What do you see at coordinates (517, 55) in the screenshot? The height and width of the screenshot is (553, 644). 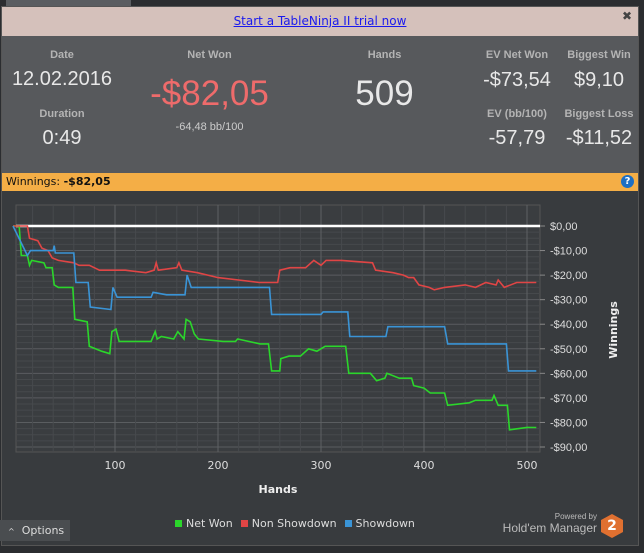 I see `ev-net-won-label: EV Net Won` at bounding box center [517, 55].